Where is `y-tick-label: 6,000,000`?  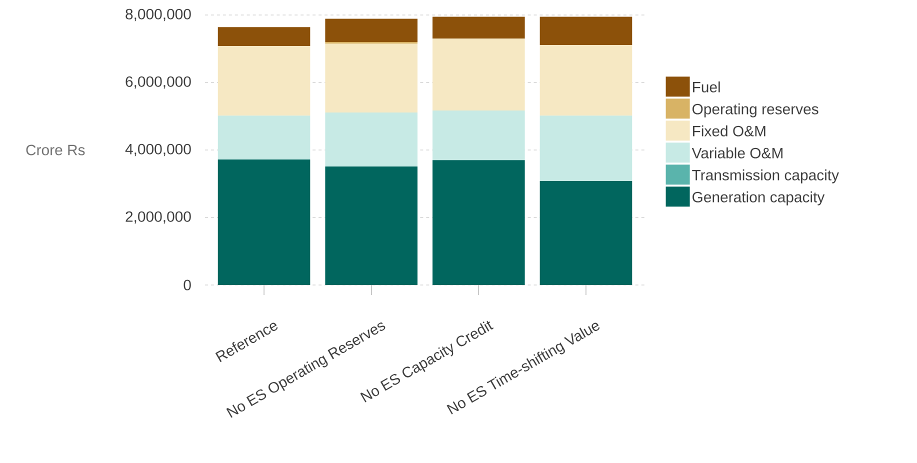 y-tick-label: 6,000,000 is located at coordinates (158, 82).